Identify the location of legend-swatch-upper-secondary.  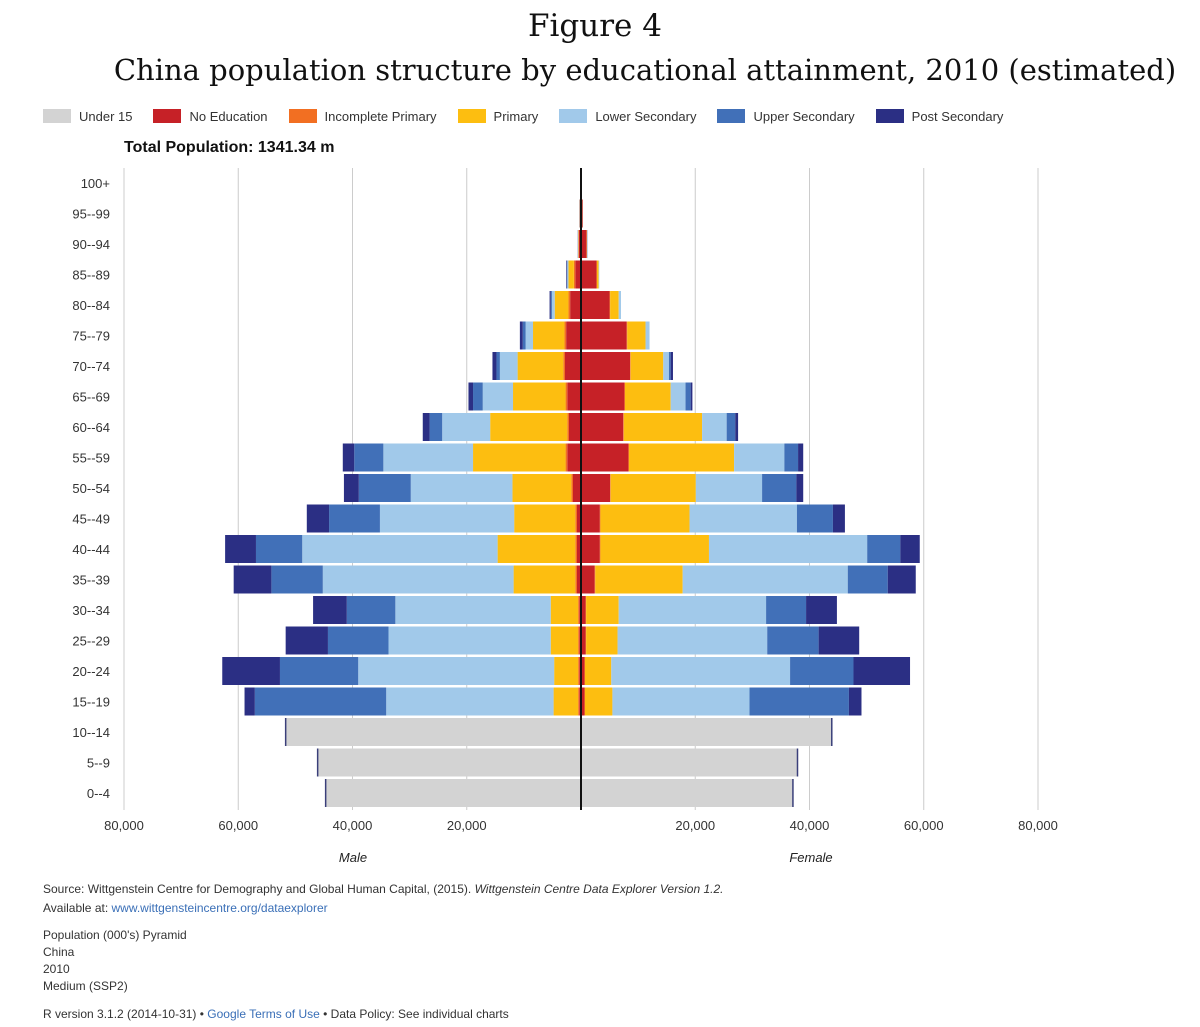
(731, 116).